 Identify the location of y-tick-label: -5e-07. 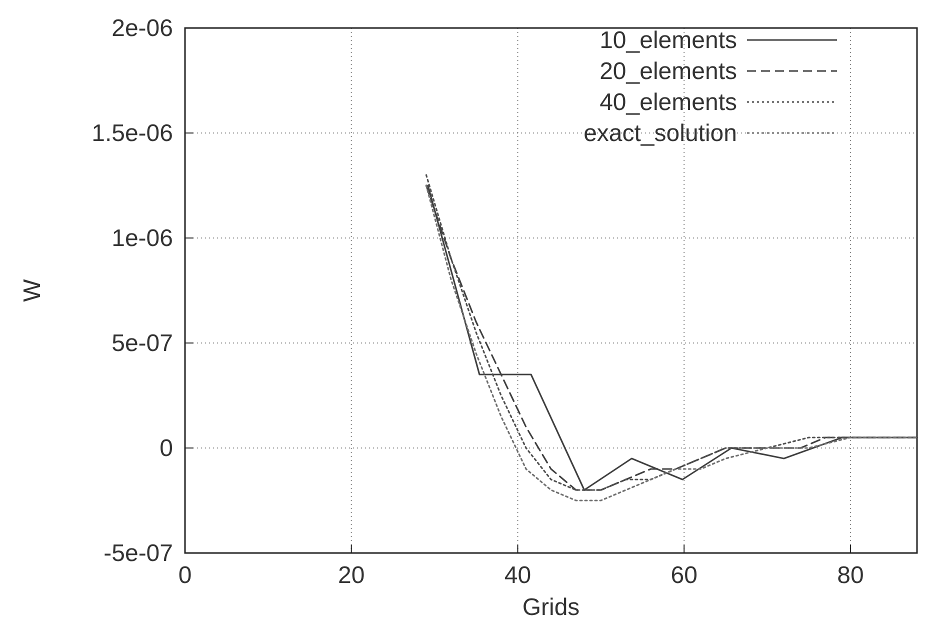
(138, 553).